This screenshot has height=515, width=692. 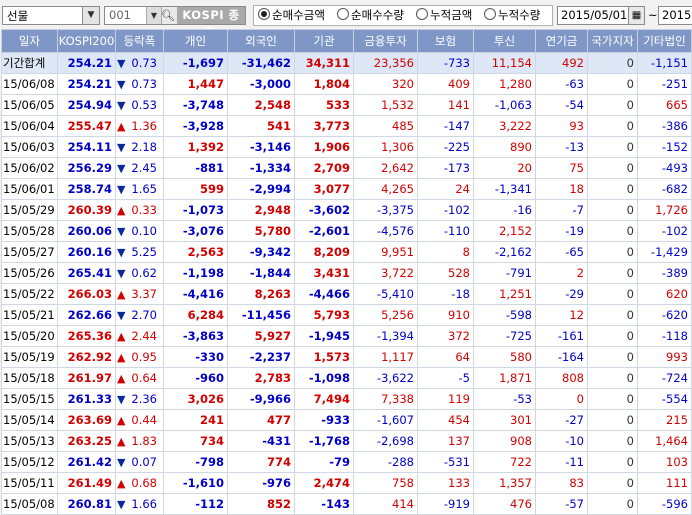 What do you see at coordinates (86, 483) in the screenshot?
I see `kospi200-cell: 261.49` at bounding box center [86, 483].